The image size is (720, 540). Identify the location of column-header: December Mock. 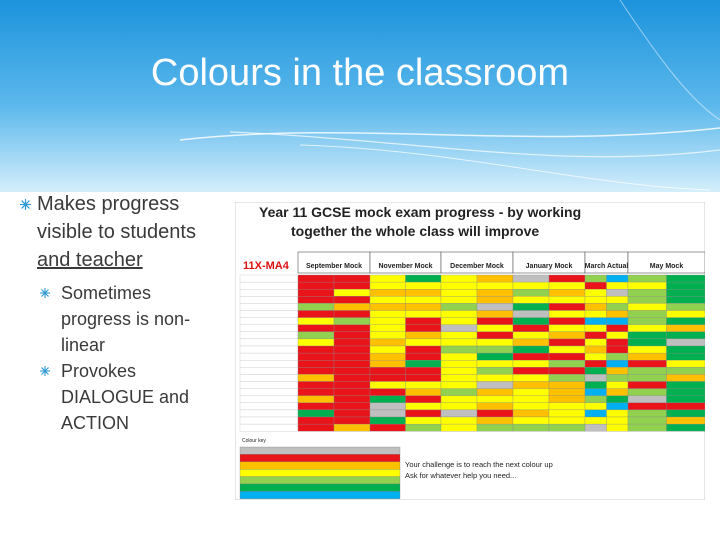
(477, 266).